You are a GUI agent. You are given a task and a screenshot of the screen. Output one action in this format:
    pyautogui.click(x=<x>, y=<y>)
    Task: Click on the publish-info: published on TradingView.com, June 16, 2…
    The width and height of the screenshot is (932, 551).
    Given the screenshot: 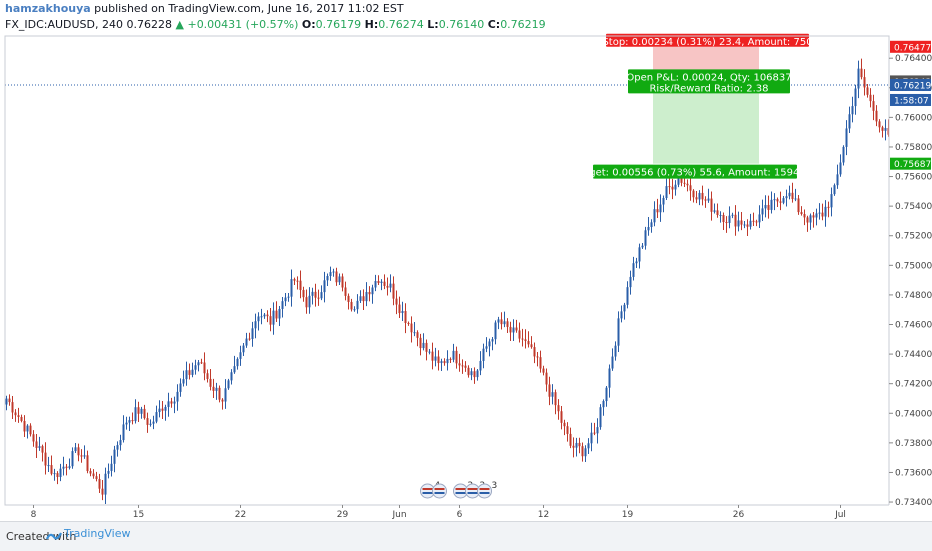 What is the action you would take?
    pyautogui.click(x=249, y=8)
    